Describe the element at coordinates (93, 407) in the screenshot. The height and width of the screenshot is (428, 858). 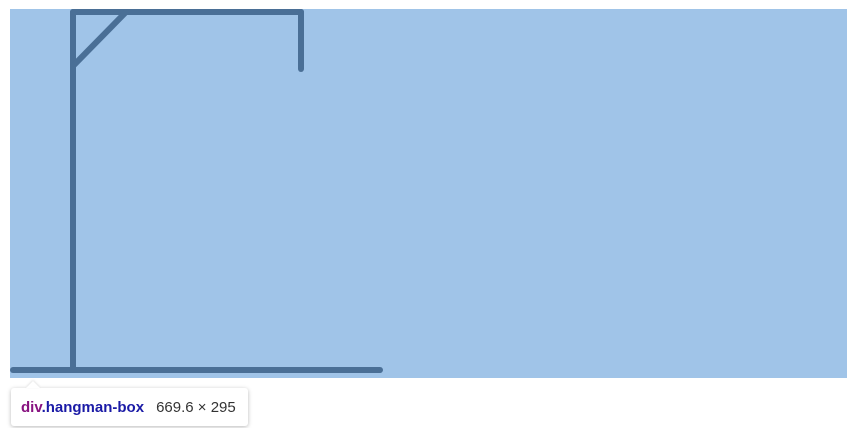
I see `class-name: .hangman-box` at that location.